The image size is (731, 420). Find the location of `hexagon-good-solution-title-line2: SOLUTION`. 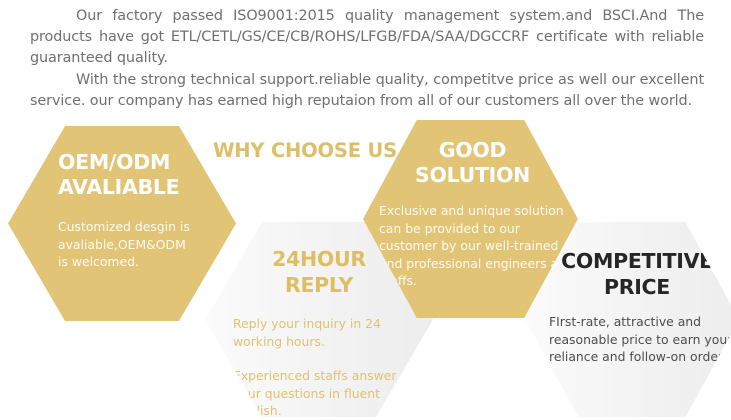

hexagon-good-solution-title-line2: SOLUTION is located at coordinates (472, 175).